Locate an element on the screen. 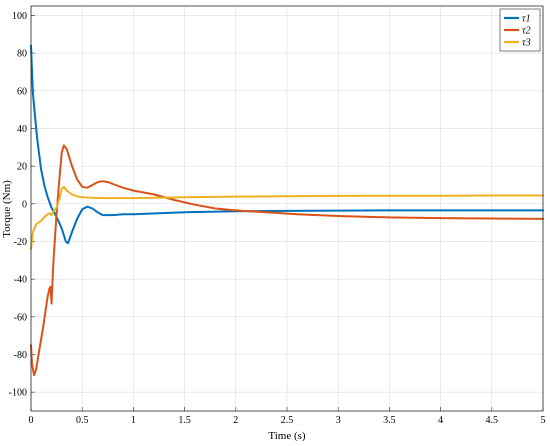  x-tick-label: 4.5 is located at coordinates (492, 420).